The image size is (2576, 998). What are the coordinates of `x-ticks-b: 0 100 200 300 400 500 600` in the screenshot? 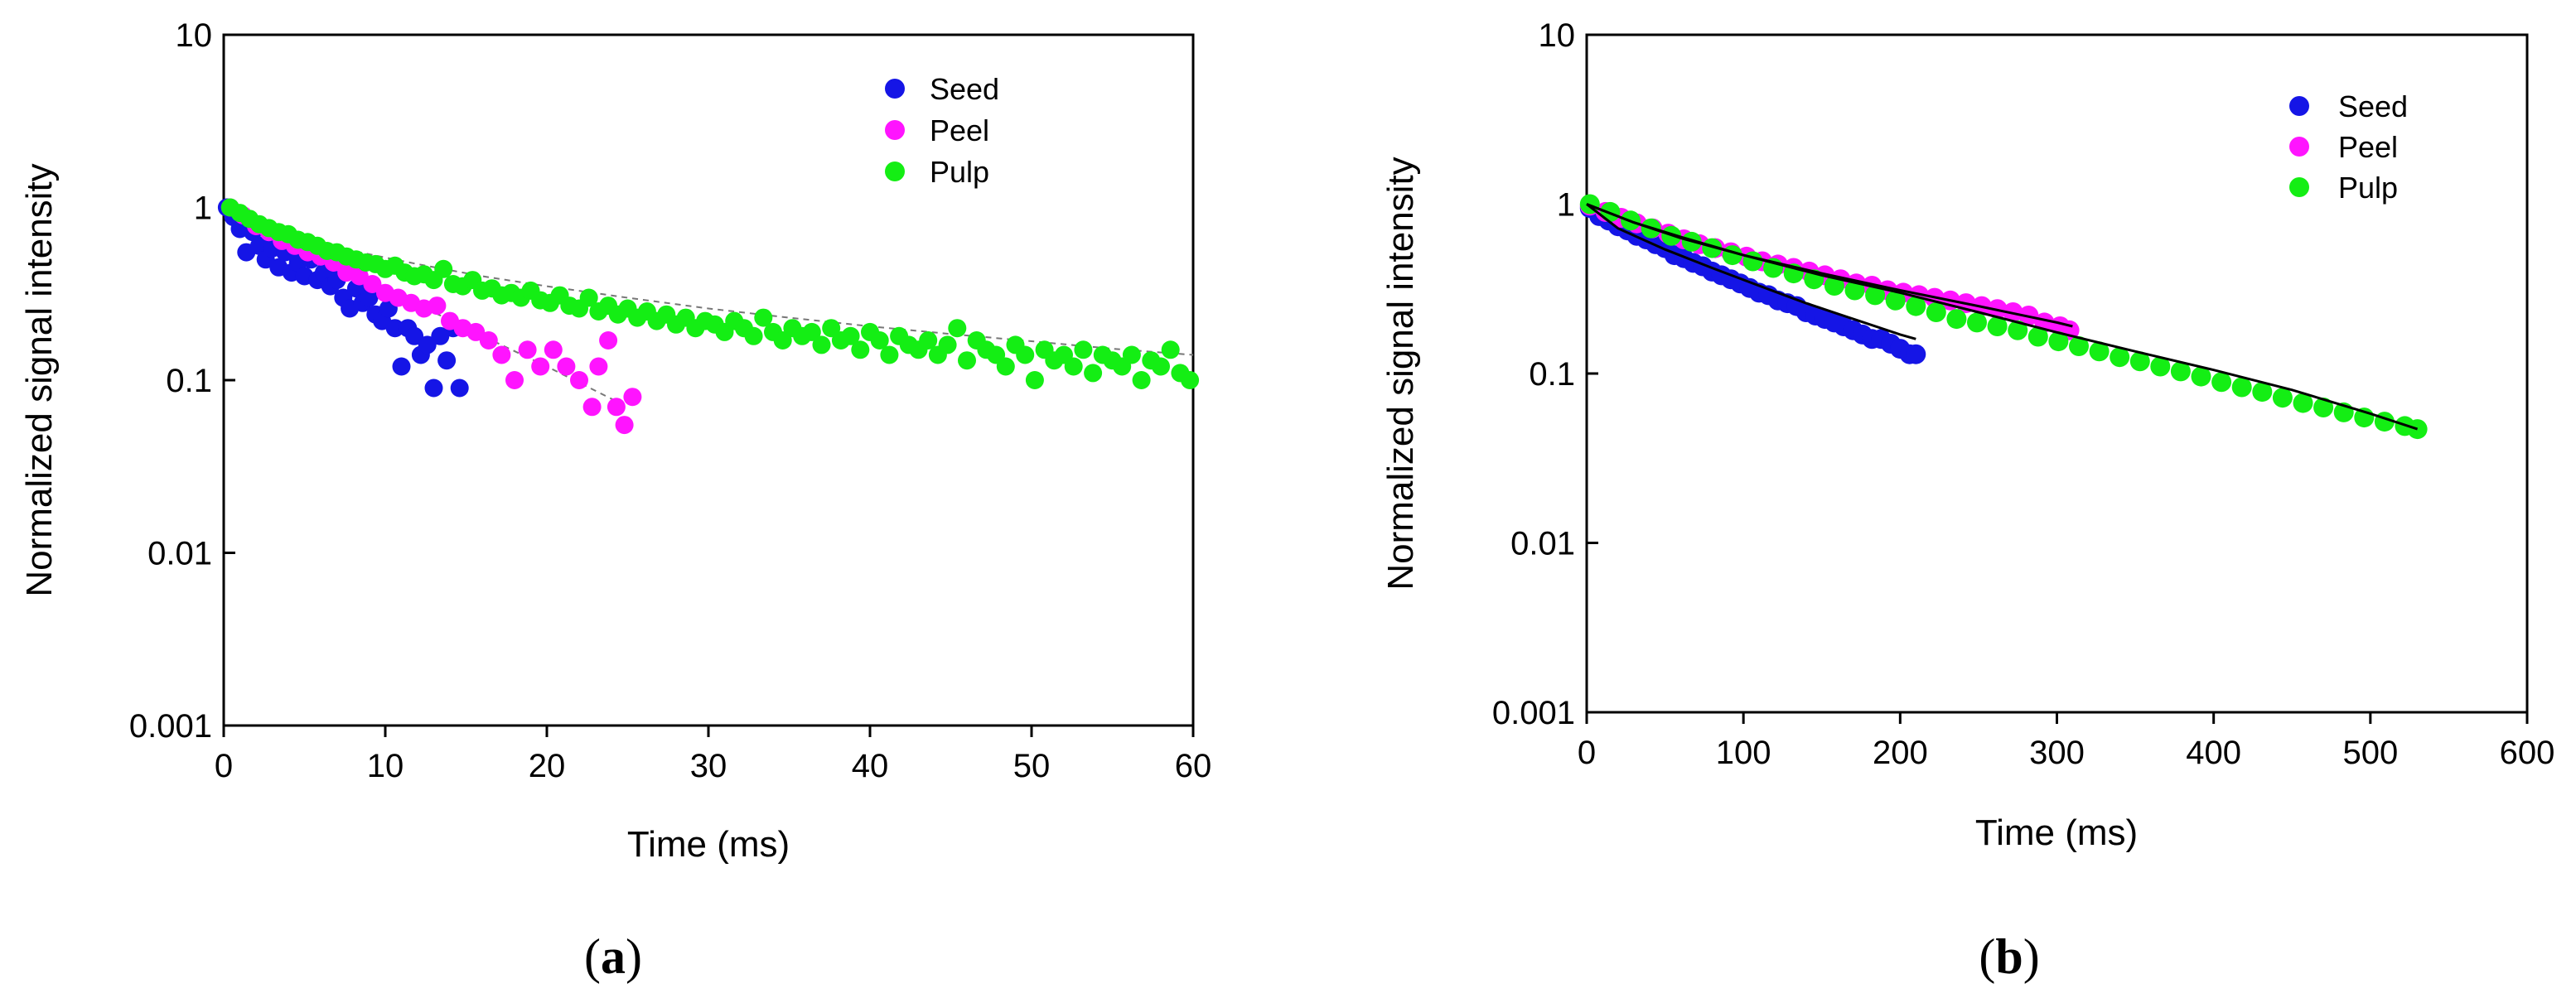 It's located at (2066, 741).